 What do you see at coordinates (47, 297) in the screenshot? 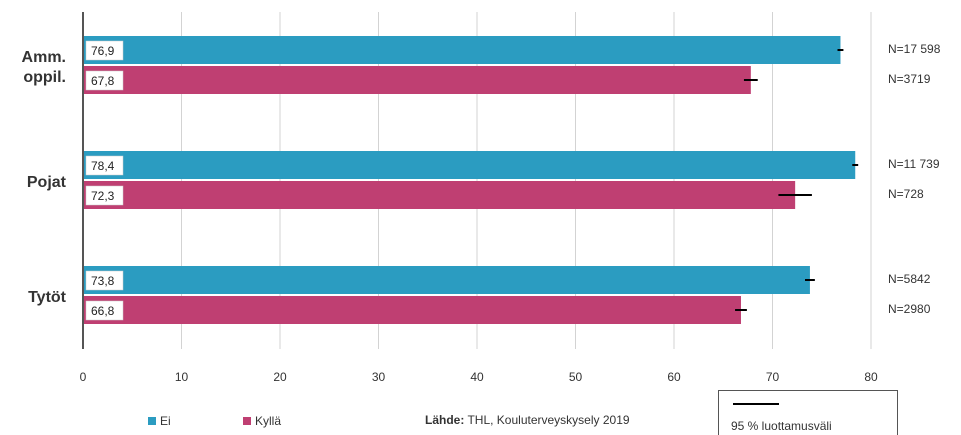
I see `category-label: Tytöt` at bounding box center [47, 297].